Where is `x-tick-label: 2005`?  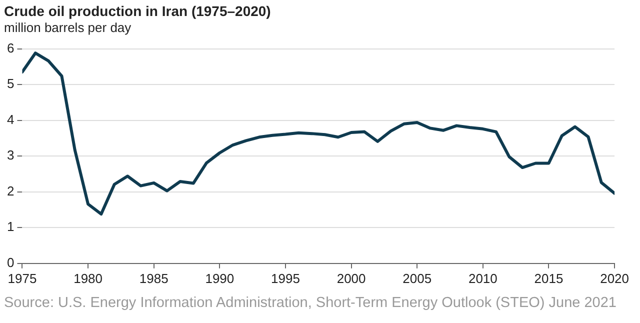 x-tick-label: 2005 is located at coordinates (417, 278).